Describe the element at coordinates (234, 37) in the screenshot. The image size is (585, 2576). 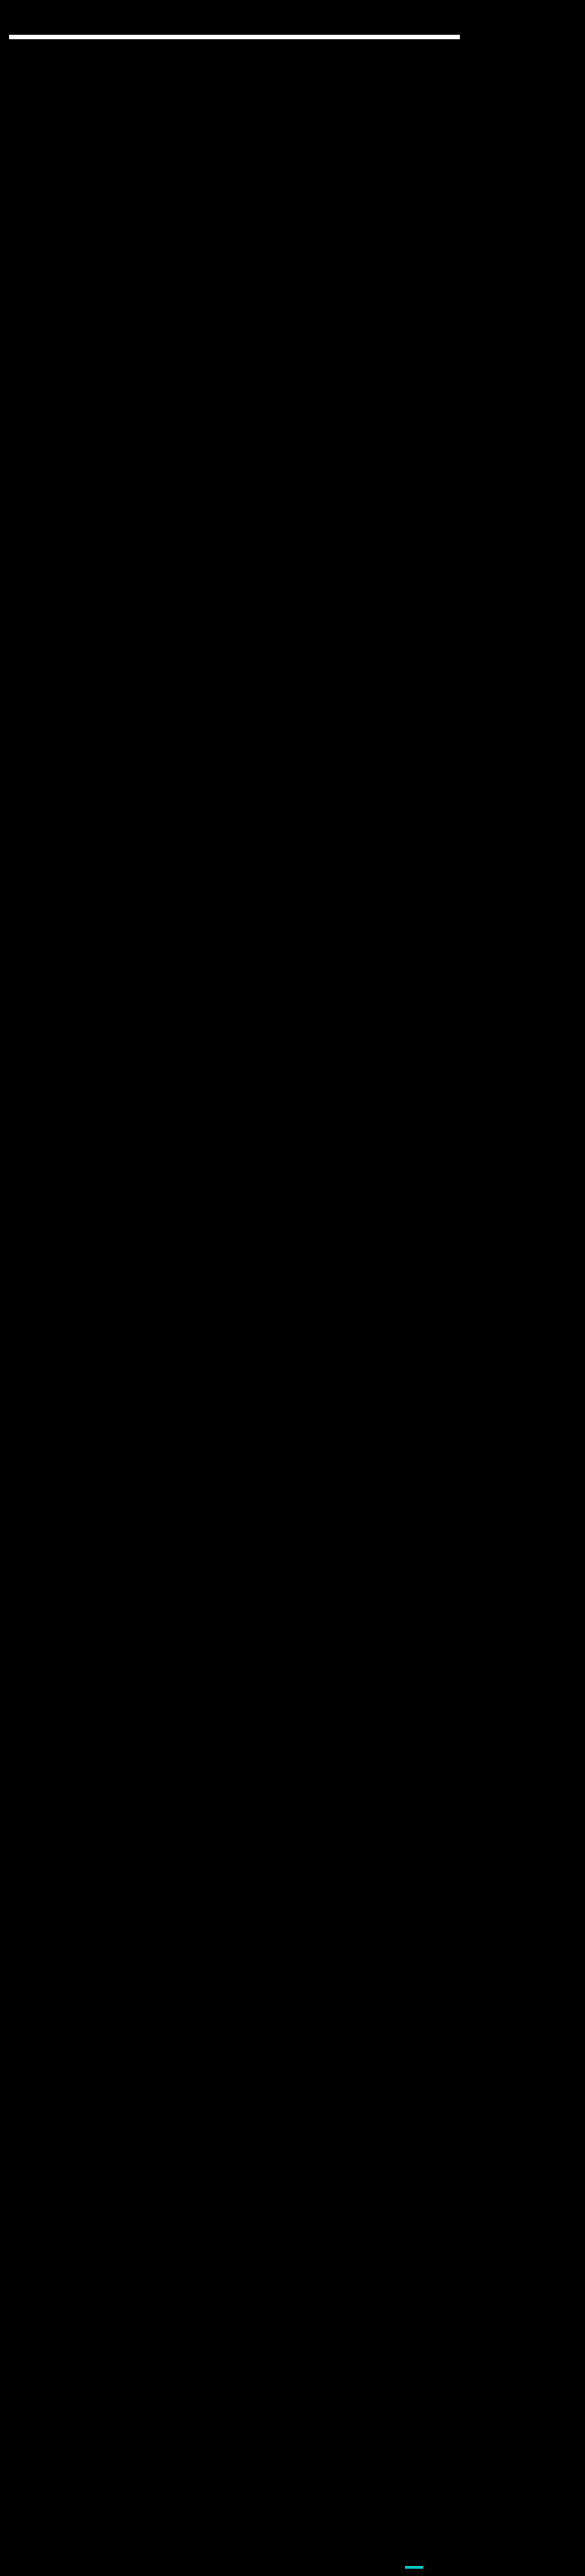
I see `query-ruler` at that location.